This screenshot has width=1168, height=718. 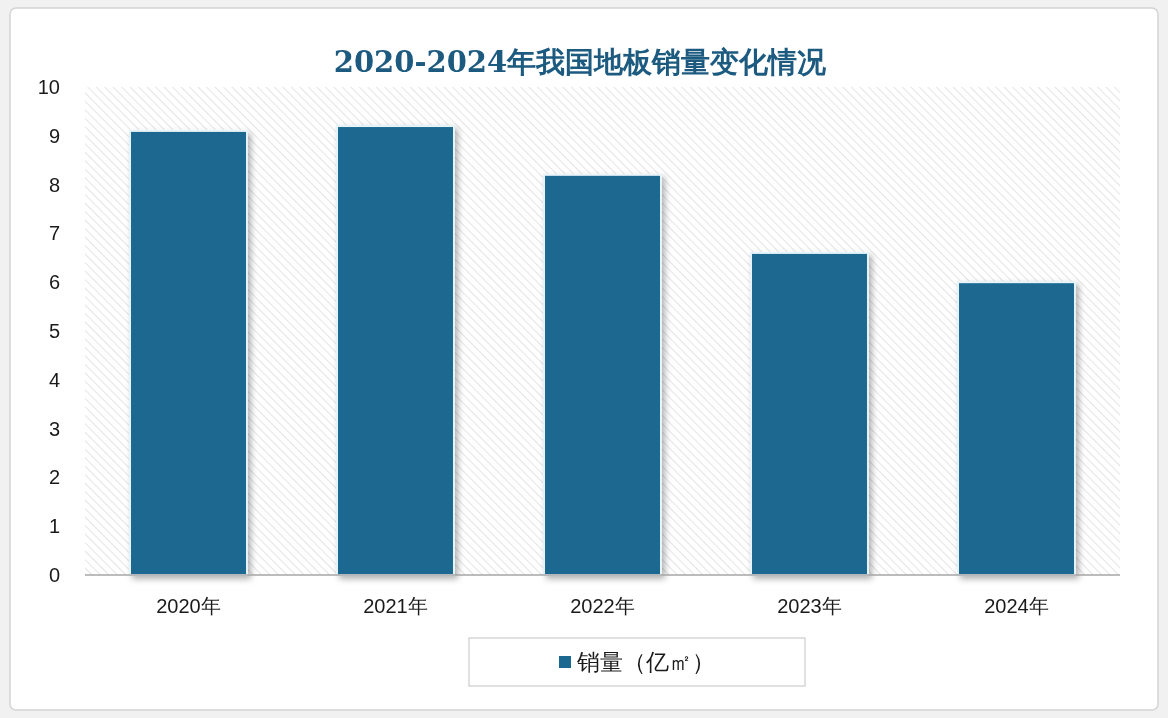 I want to click on y-tick-label: 1, so click(x=54, y=526).